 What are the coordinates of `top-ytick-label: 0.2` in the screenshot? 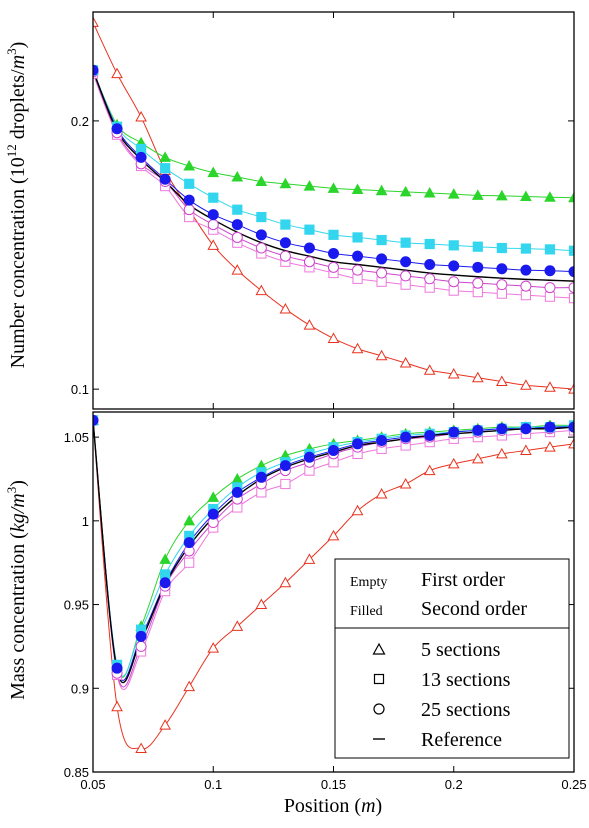 It's located at (80, 121).